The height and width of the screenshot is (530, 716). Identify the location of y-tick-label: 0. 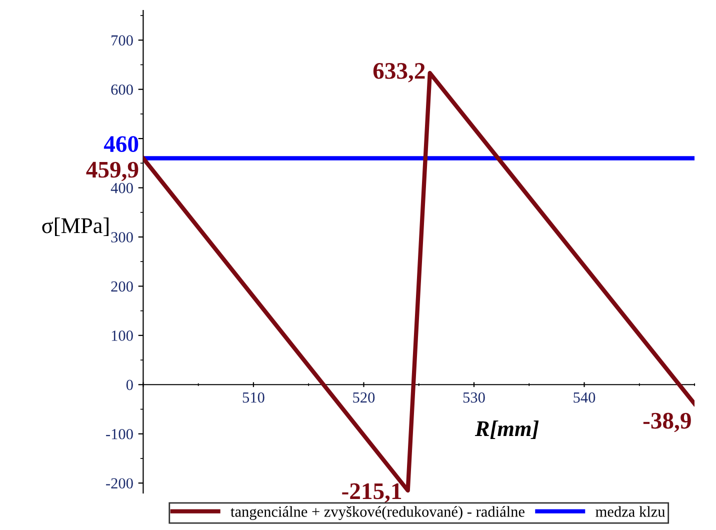
(129, 385).